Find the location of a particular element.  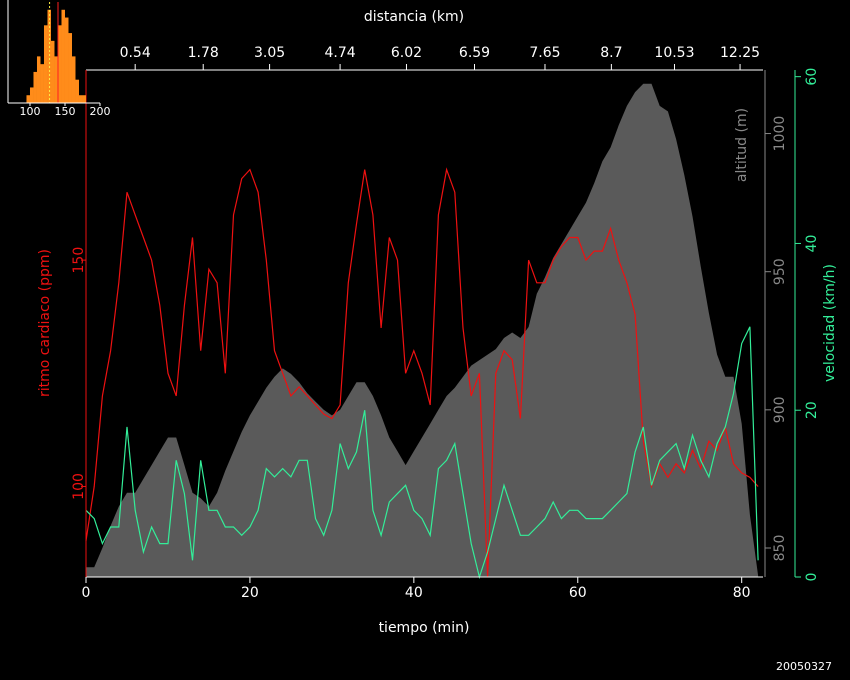

y3-axis-label: velocidad (km/h) is located at coordinates (830, 323).